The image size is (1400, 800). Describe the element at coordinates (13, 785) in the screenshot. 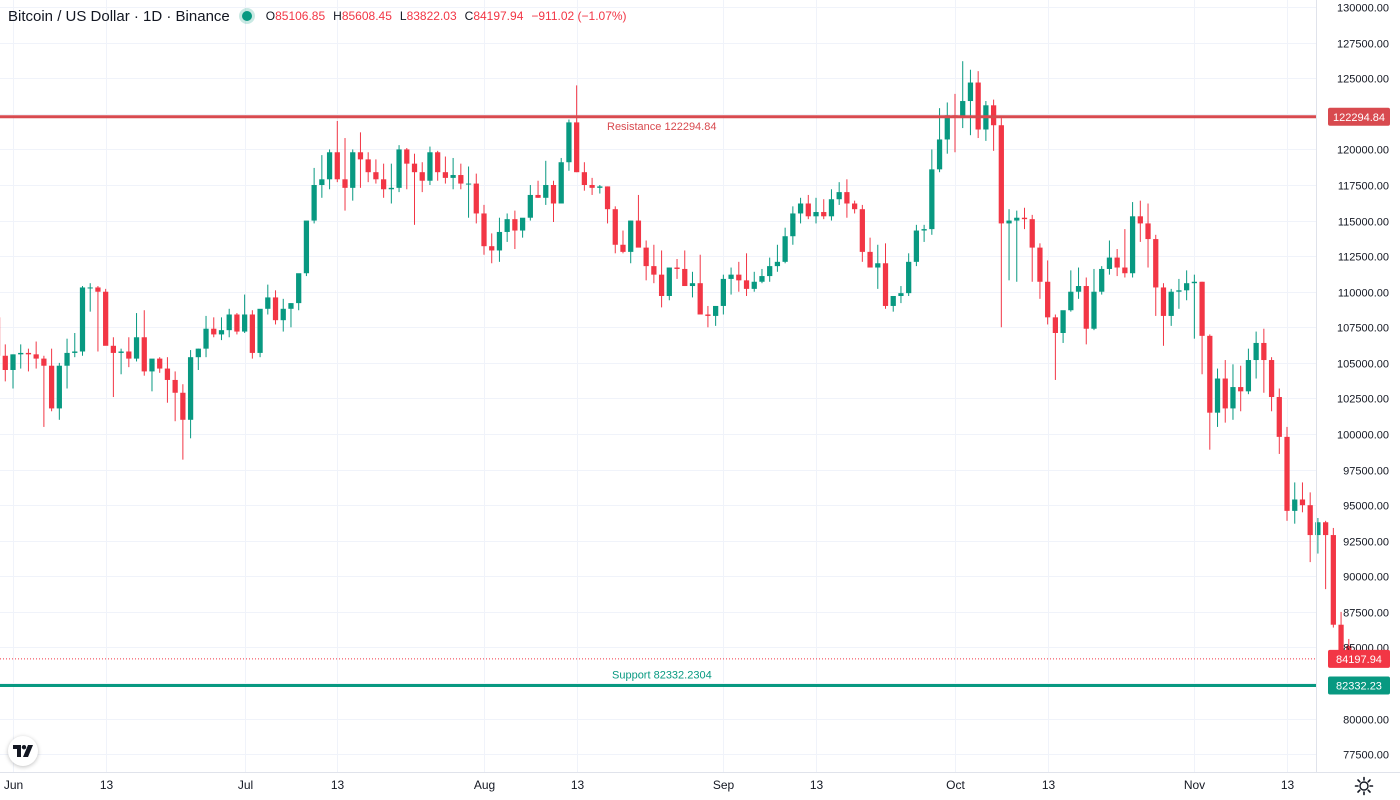

I see `time-tick-label: Jun` at that location.